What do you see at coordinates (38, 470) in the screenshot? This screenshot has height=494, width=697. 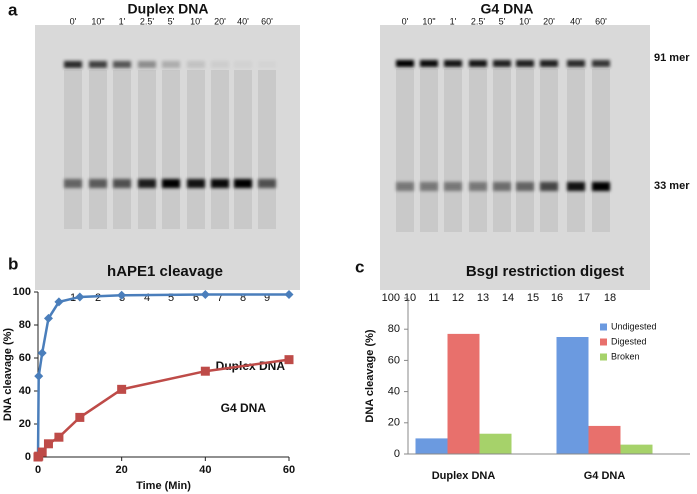 I see `x-tick-label: 0` at bounding box center [38, 470].